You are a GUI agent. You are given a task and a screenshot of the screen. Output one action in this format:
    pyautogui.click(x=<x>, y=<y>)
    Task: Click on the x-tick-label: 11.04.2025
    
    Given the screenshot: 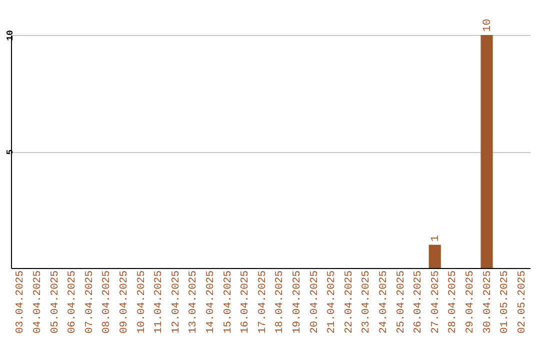 What is the action you would take?
    pyautogui.click(x=159, y=302)
    